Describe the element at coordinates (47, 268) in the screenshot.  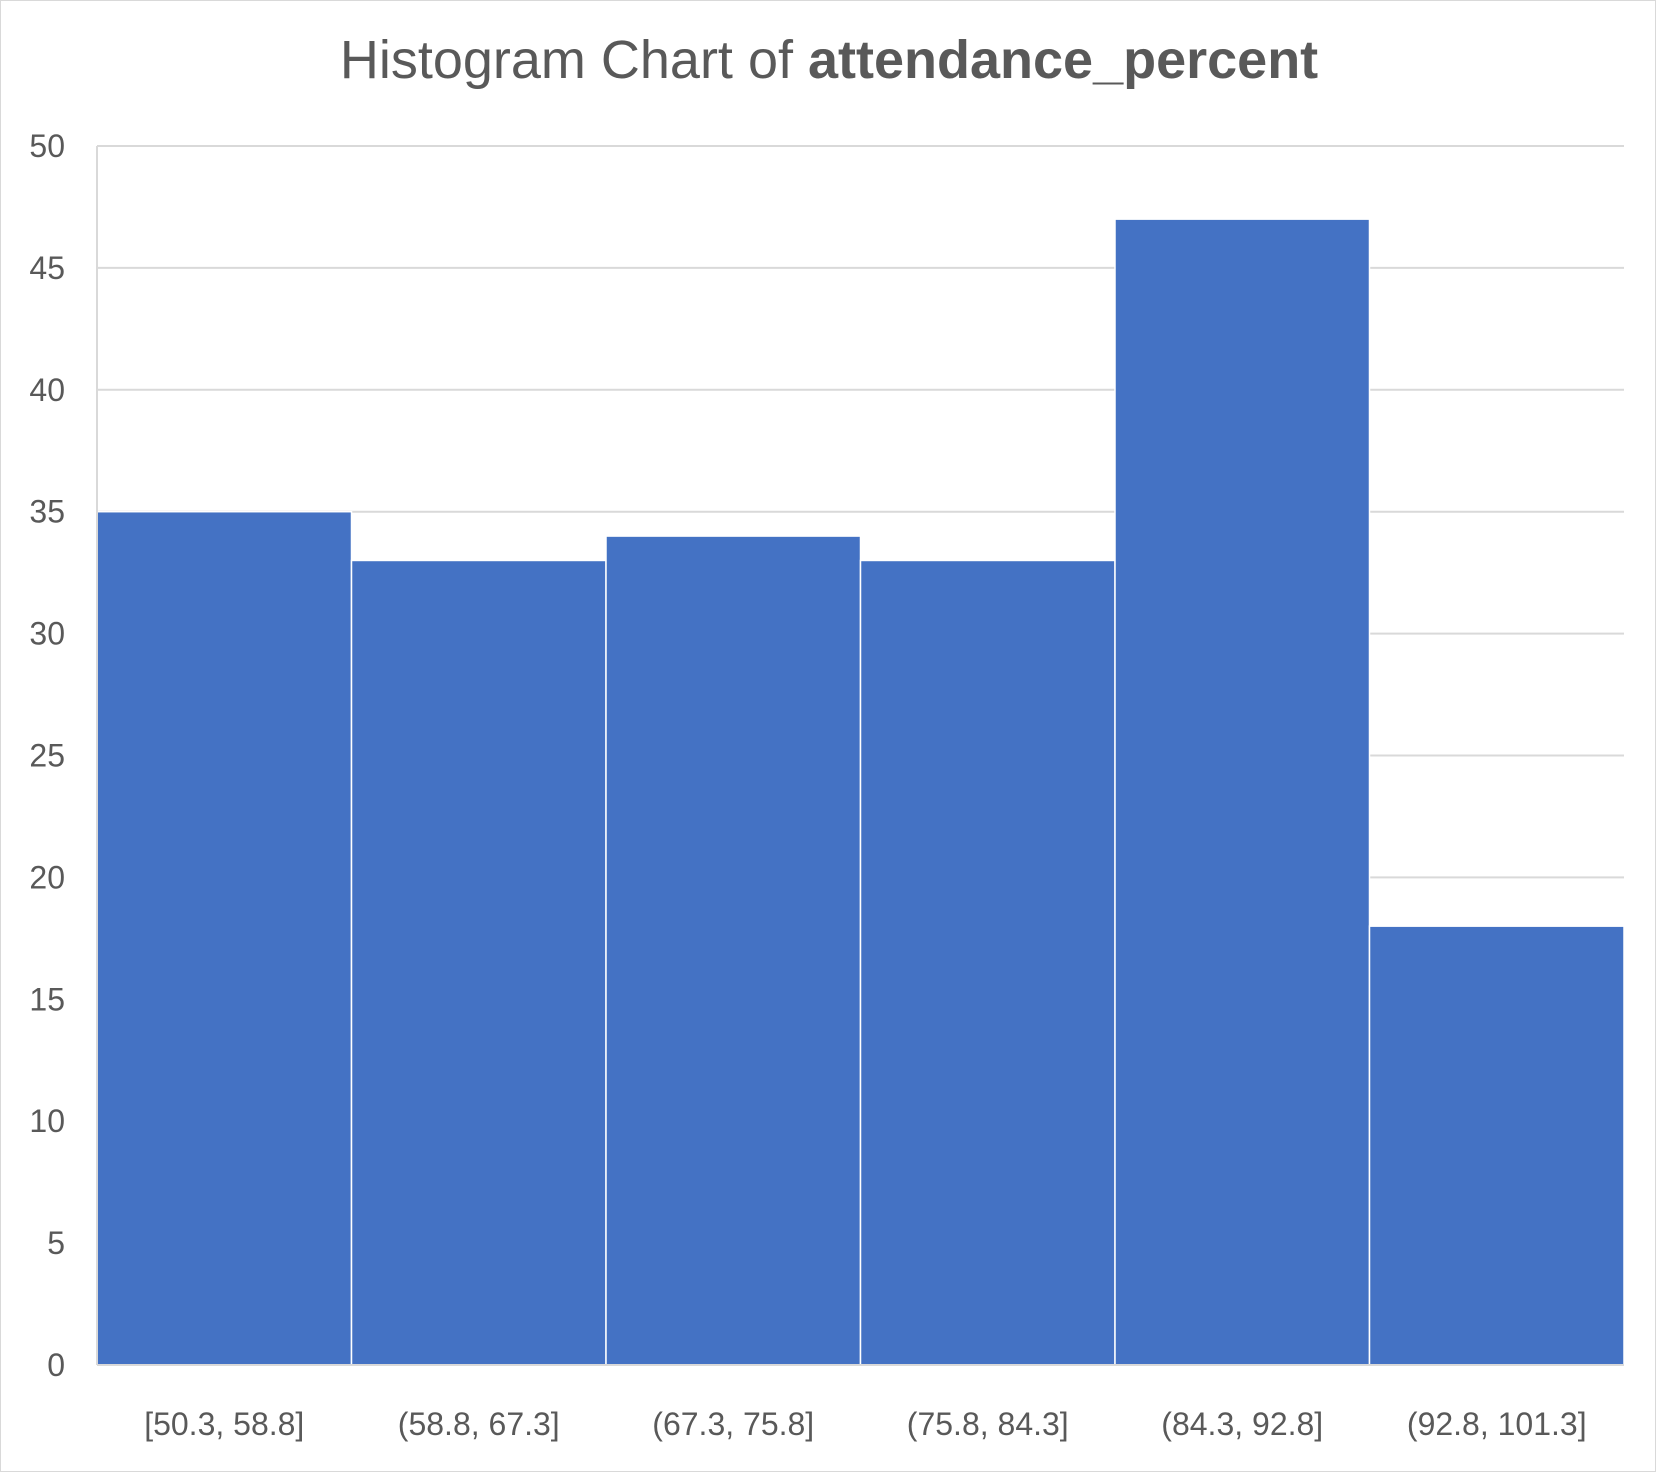
I see `y-tick-label: 45` at that location.